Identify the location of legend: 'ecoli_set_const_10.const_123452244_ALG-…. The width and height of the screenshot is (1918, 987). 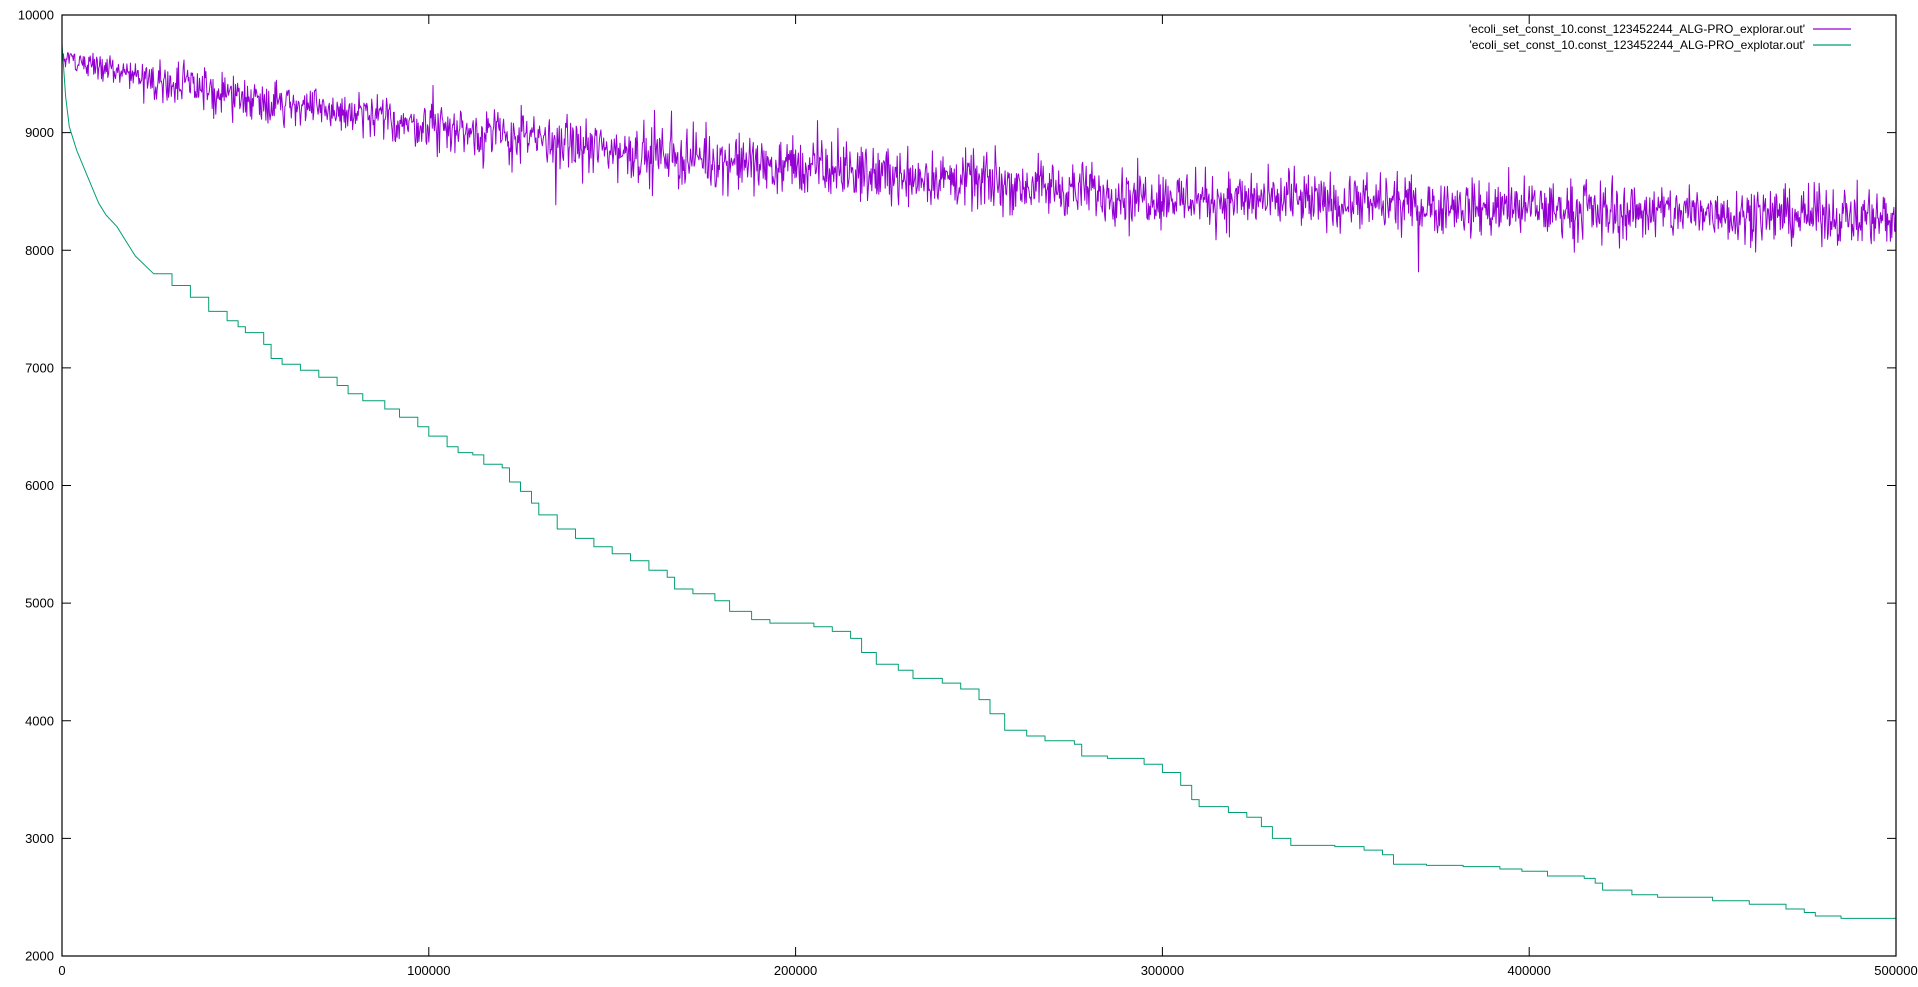
(1660, 37).